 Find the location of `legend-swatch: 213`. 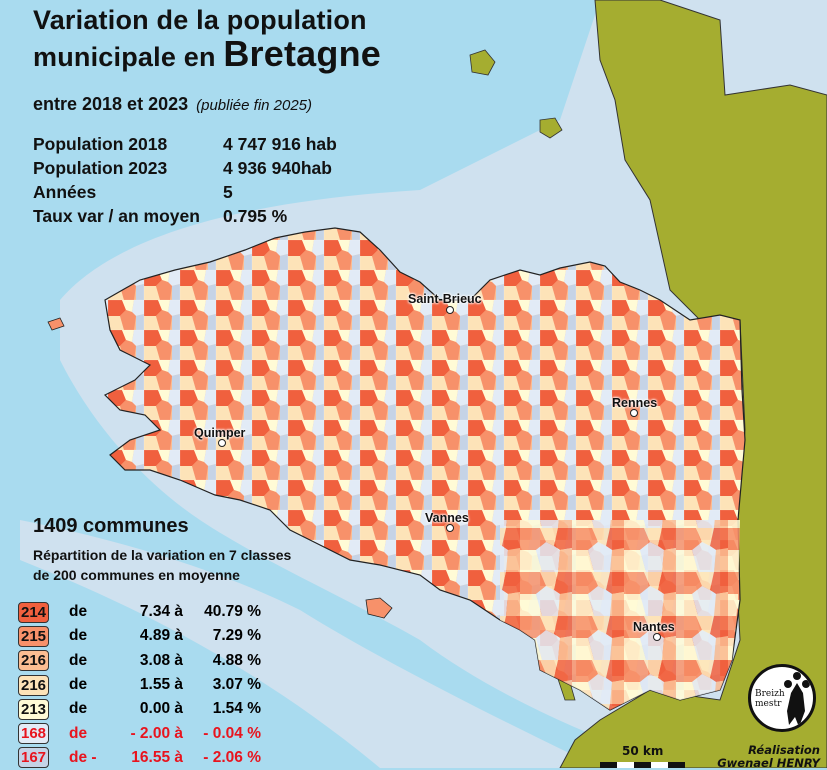

legend-swatch: 213 is located at coordinates (33, 709).